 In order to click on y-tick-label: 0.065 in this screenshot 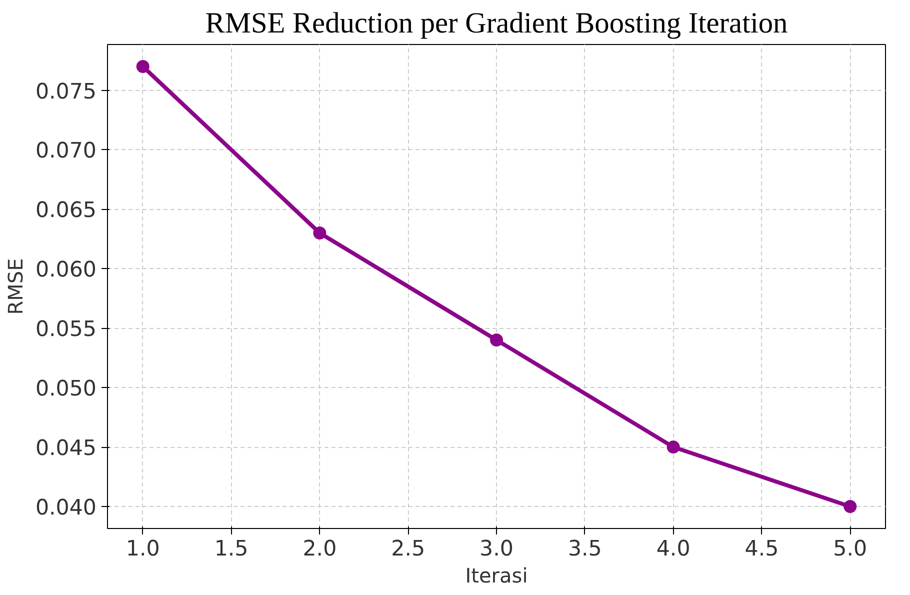, I will do `click(66, 211)`.